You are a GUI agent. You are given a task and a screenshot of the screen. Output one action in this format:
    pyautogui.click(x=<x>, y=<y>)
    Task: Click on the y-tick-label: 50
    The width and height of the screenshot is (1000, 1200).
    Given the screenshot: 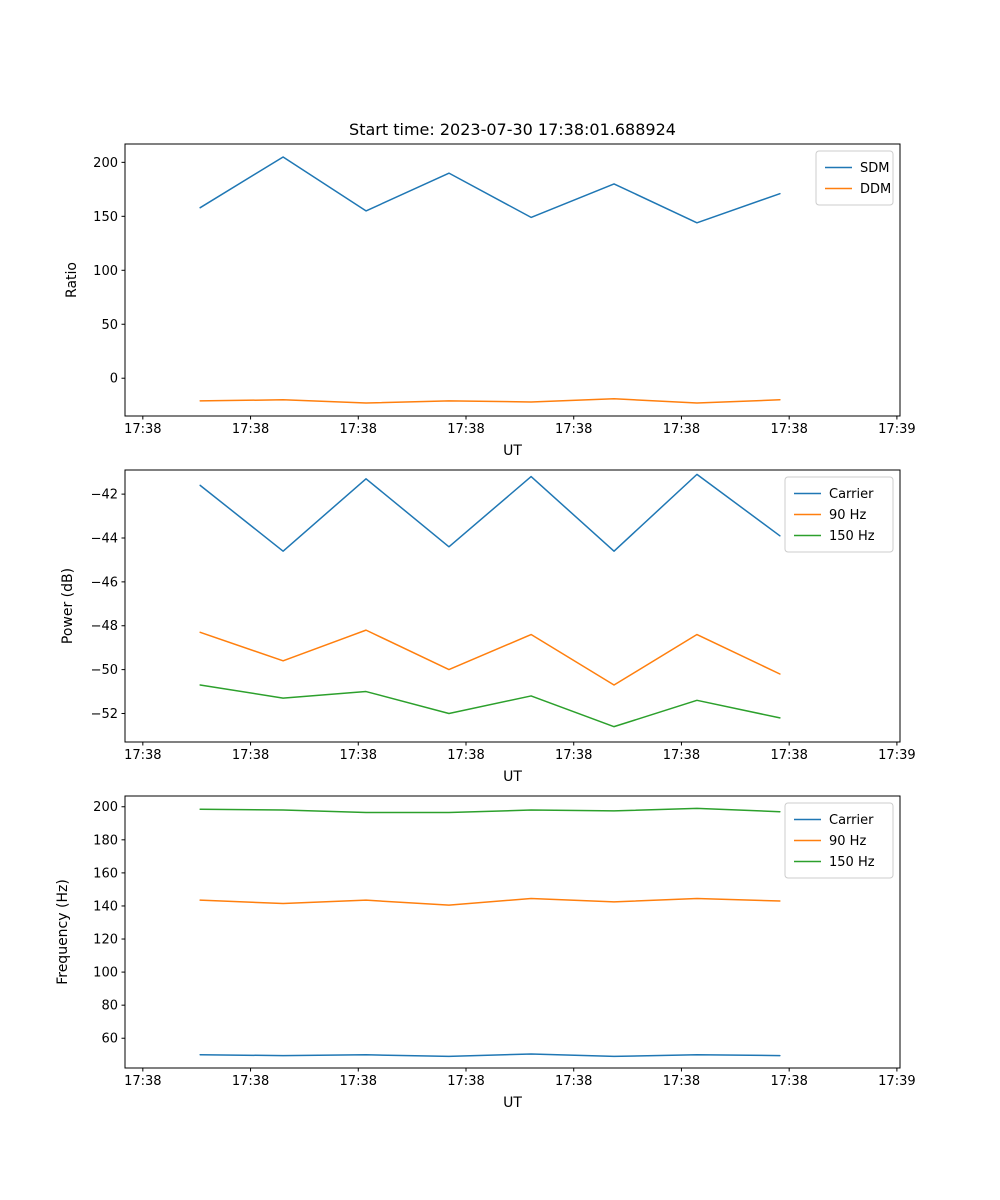 What is the action you would take?
    pyautogui.click(x=109, y=325)
    